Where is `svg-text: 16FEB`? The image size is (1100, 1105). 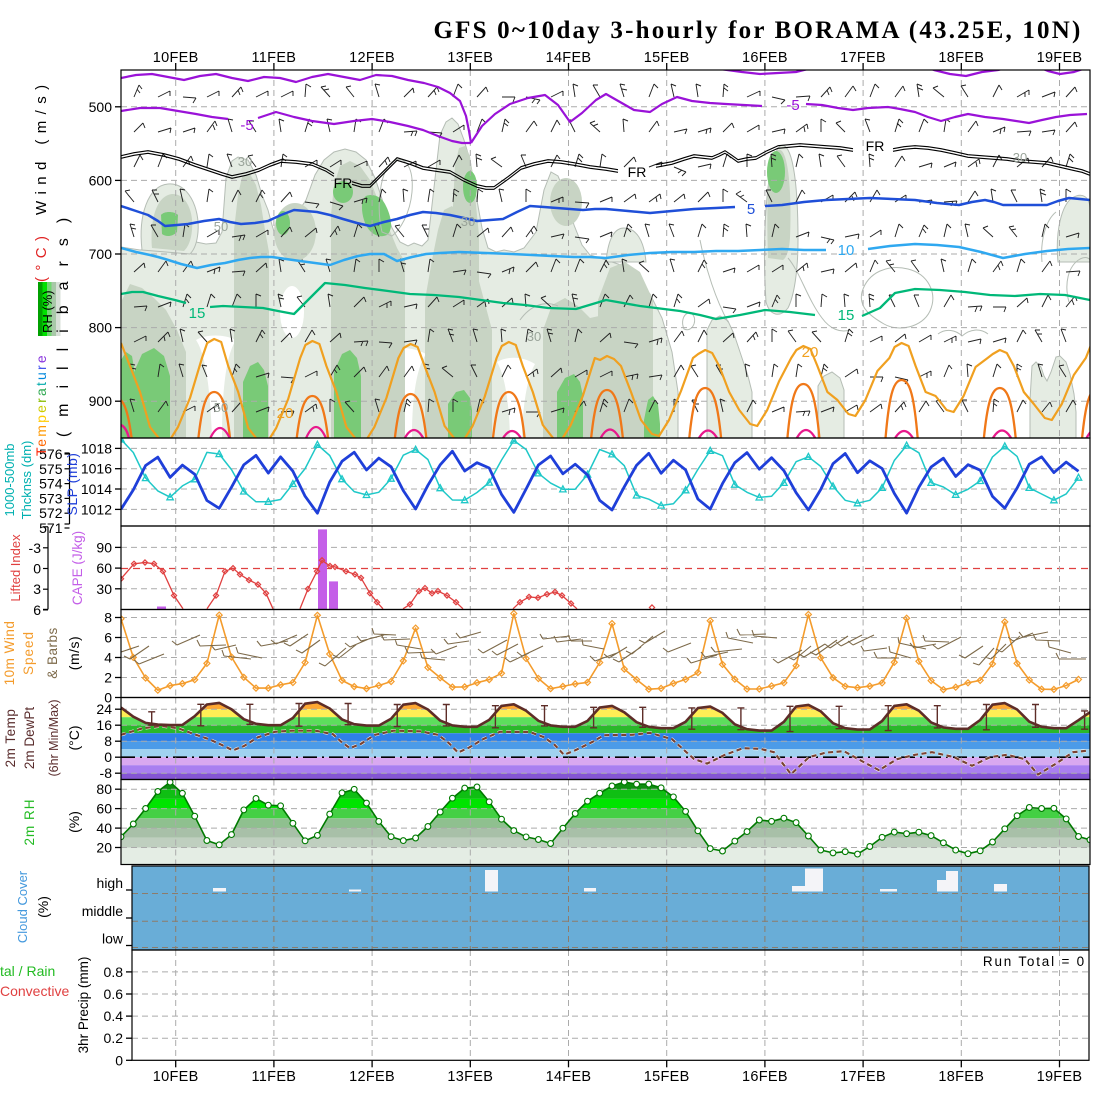
svg-text: 16FEB is located at coordinates (765, 58).